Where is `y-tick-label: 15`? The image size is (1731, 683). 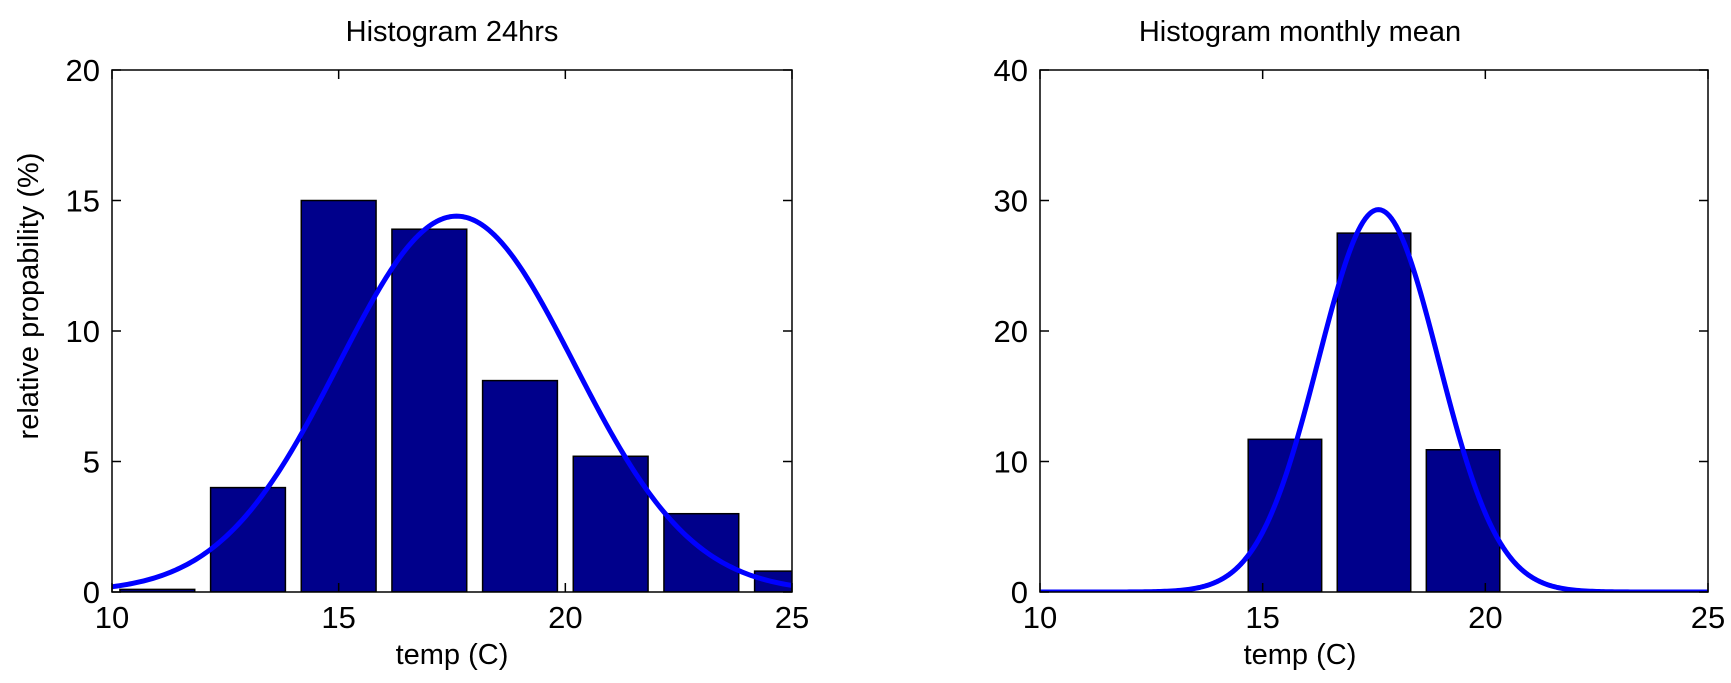
y-tick-label: 15 is located at coordinates (83, 201).